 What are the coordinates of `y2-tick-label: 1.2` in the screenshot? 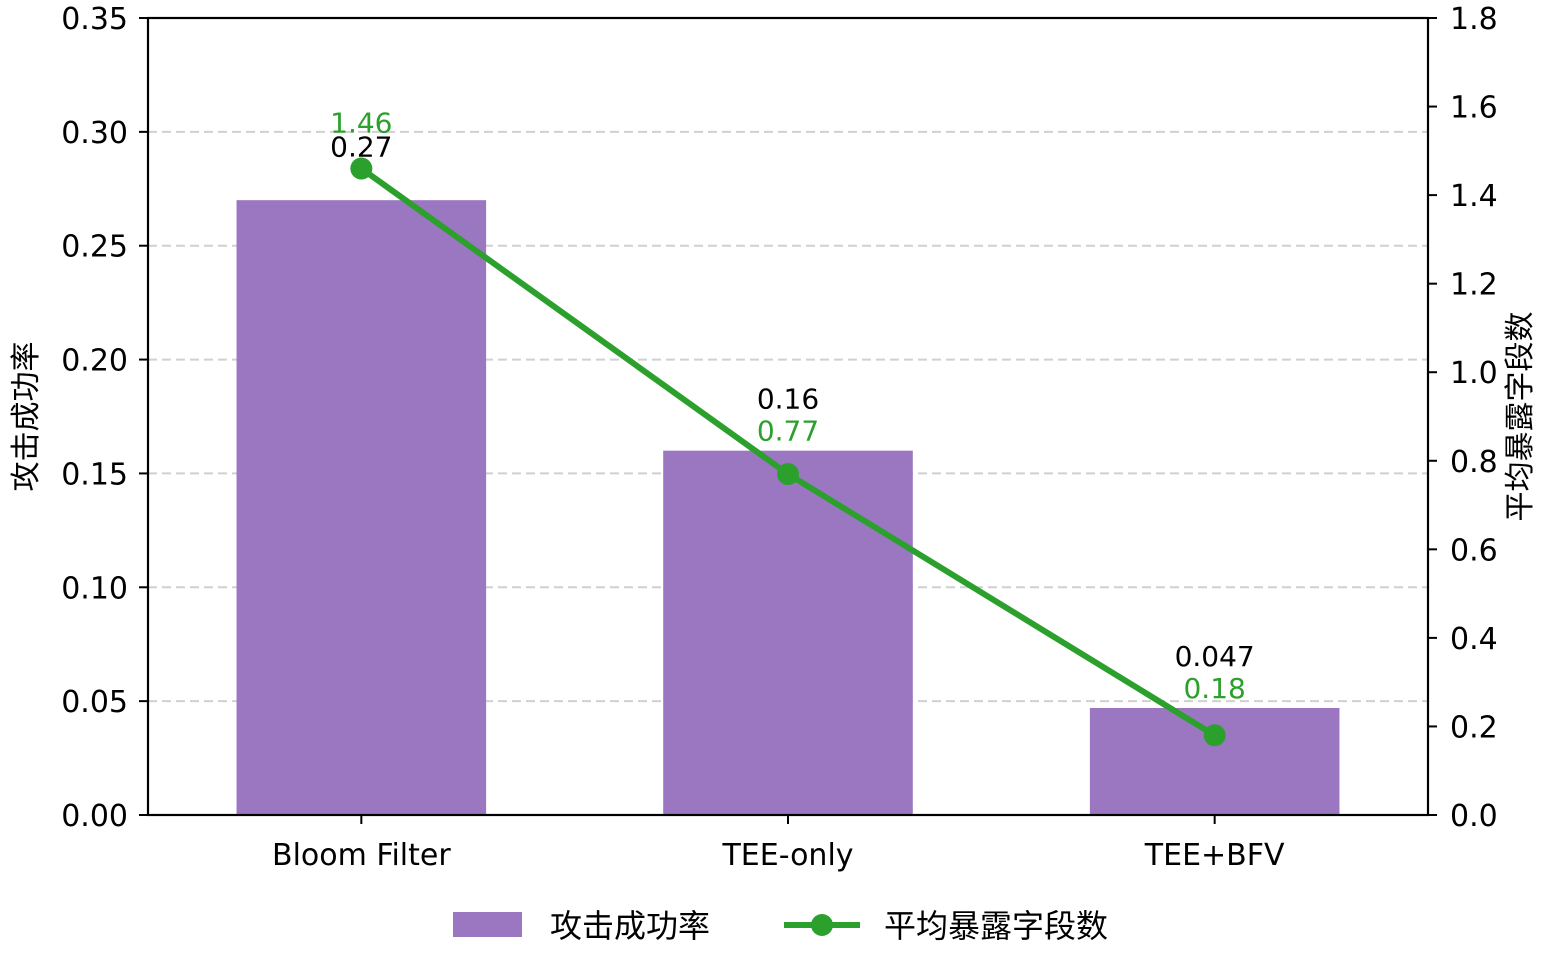 It's located at (1474, 285).